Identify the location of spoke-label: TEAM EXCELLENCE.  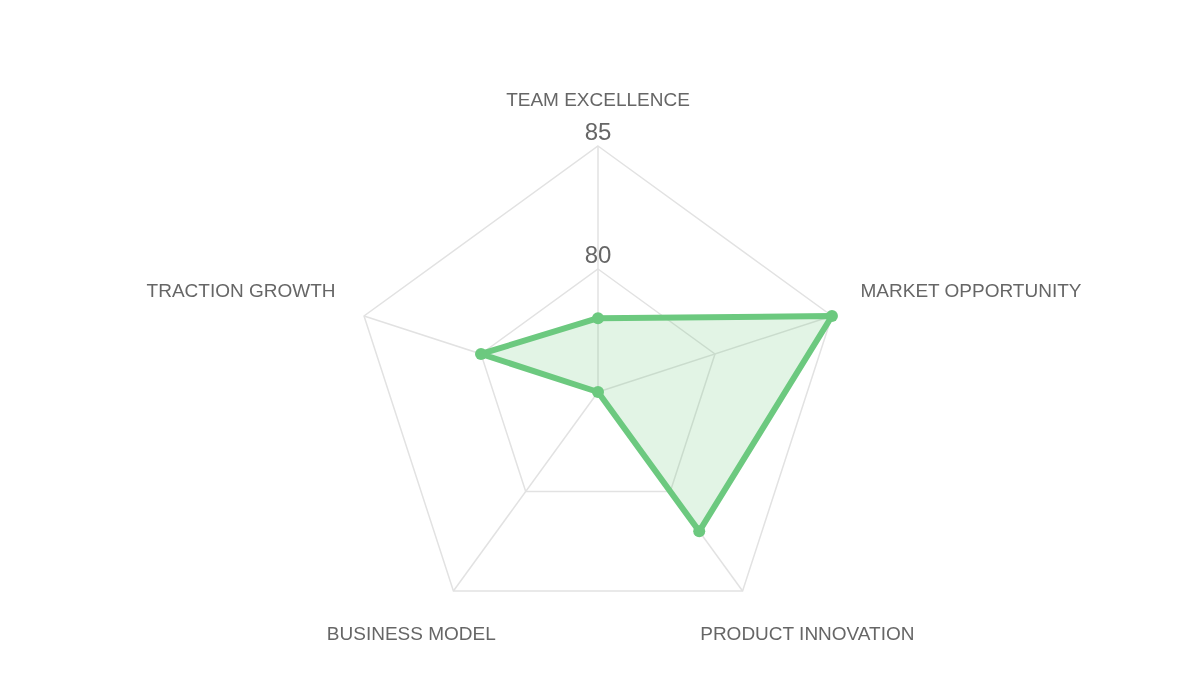
(598, 99).